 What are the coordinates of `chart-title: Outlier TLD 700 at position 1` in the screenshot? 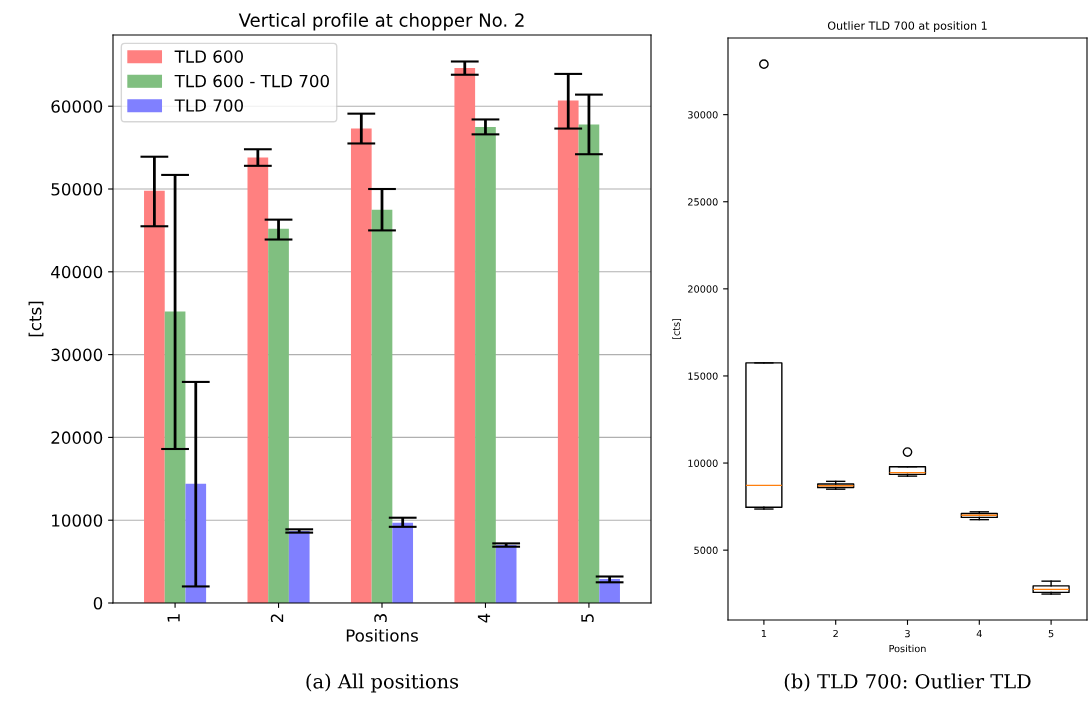 It's located at (907, 26).